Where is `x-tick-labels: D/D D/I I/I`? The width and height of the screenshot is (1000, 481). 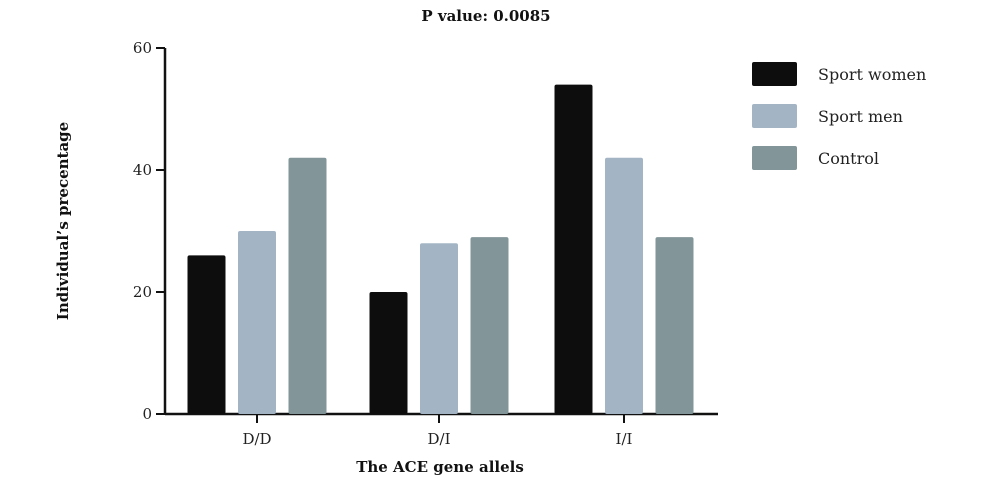
x-tick-labels: D/D D/I I/I is located at coordinates (437, 439).